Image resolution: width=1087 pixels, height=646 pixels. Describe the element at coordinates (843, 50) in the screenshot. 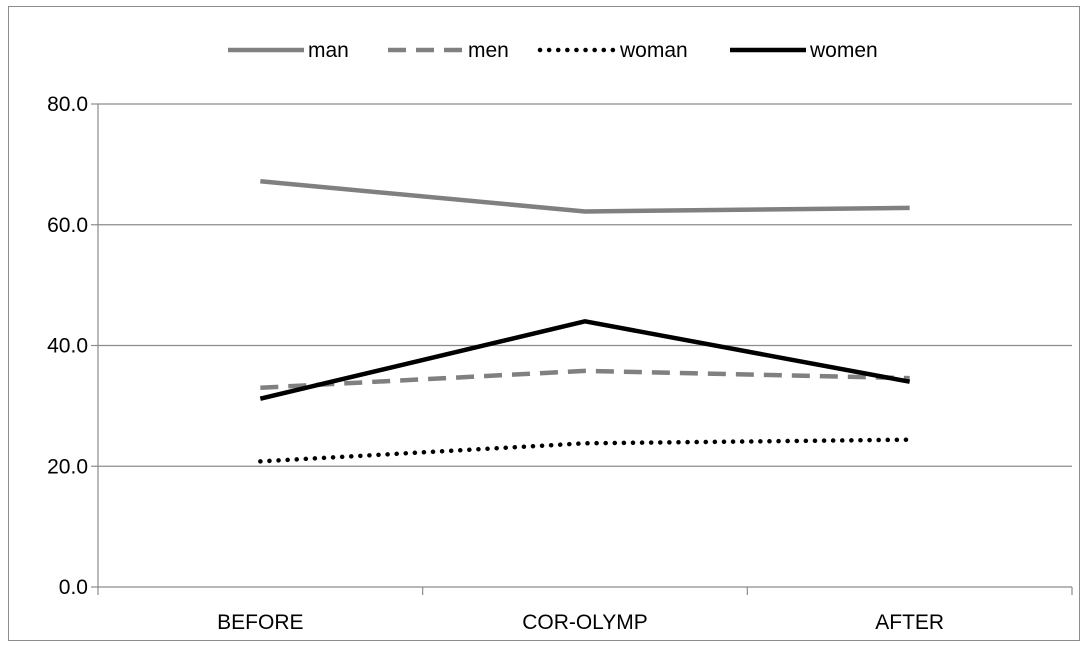

I see `legend-label-women: women` at that location.